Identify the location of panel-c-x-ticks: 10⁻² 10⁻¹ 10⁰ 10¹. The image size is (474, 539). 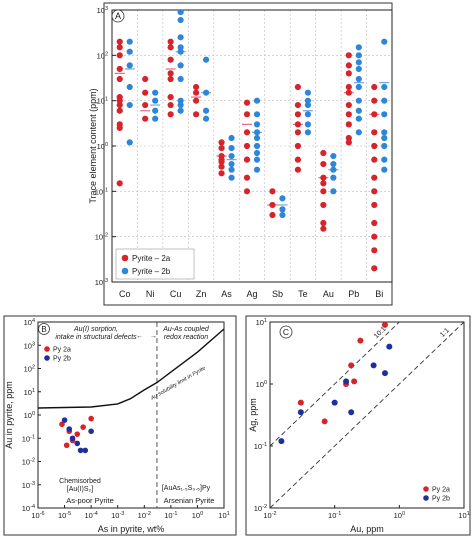
(366, 512).